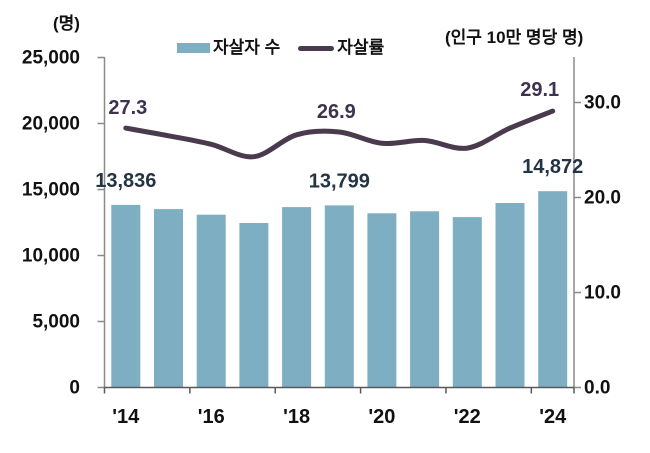 Image resolution: width=650 pixels, height=453 pixels. Describe the element at coordinates (51, 256) in the screenshot. I see `left-axis-tick-label: 10,000` at that location.